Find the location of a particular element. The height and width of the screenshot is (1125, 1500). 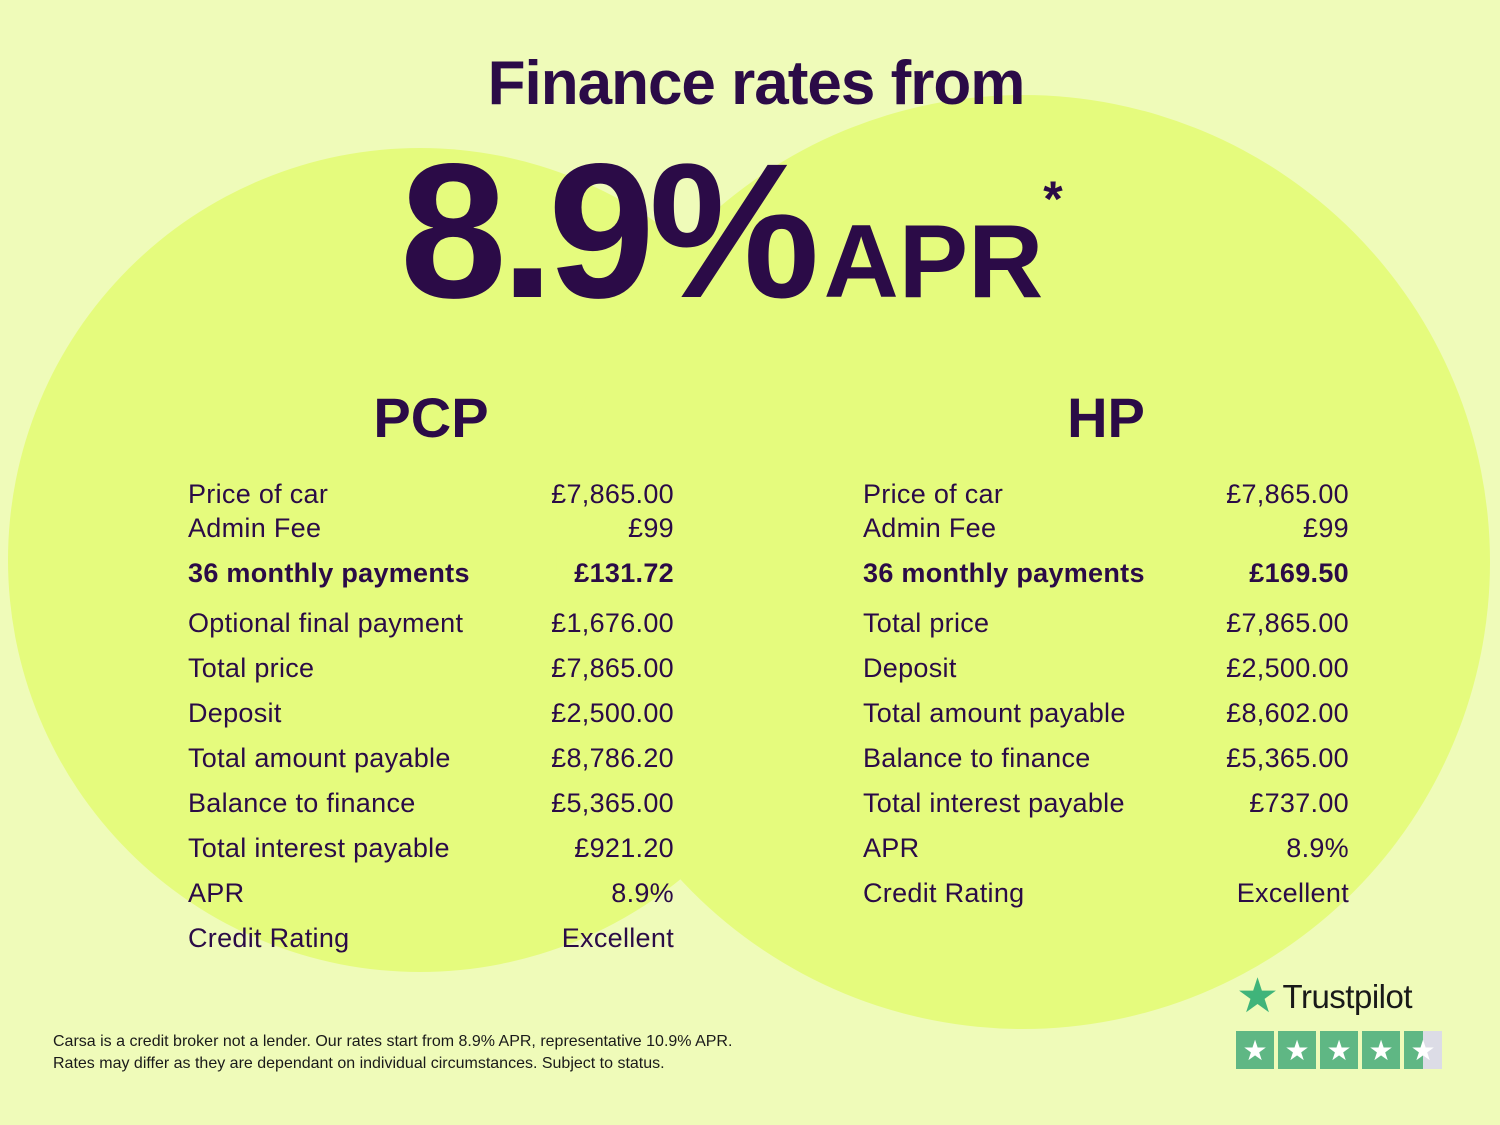

pcp-title: PCP is located at coordinates (431, 417).